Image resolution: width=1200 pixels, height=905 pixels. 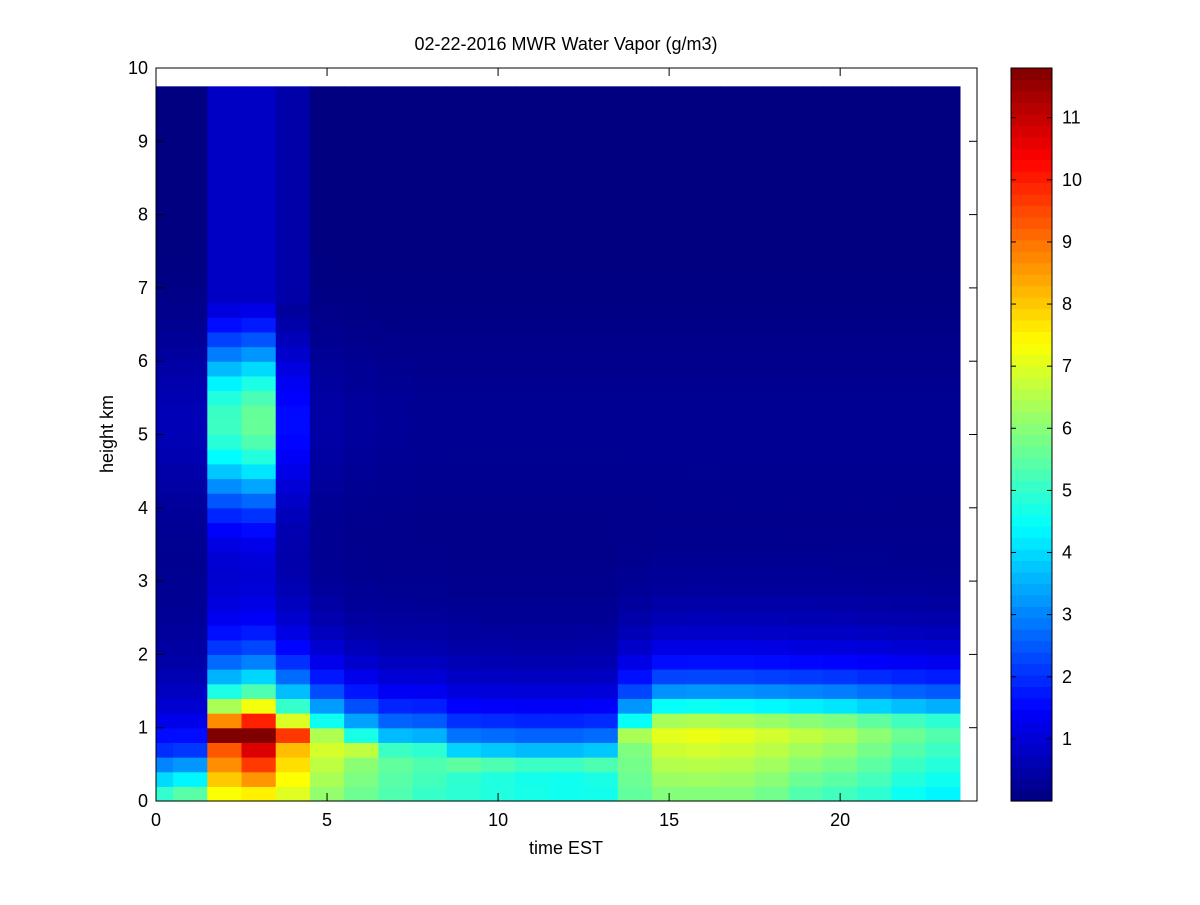 What do you see at coordinates (565, 44) in the screenshot?
I see `chart-title: 02-22-2016 MWR Water Vapor (g/m3)` at bounding box center [565, 44].